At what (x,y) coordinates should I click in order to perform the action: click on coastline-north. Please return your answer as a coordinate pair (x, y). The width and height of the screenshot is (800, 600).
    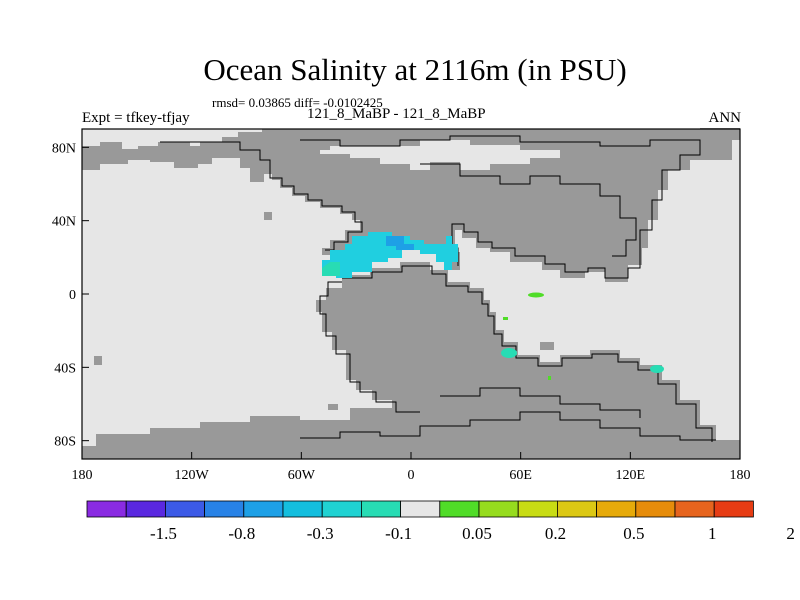
    Looking at the image, I should click on (500, 207).